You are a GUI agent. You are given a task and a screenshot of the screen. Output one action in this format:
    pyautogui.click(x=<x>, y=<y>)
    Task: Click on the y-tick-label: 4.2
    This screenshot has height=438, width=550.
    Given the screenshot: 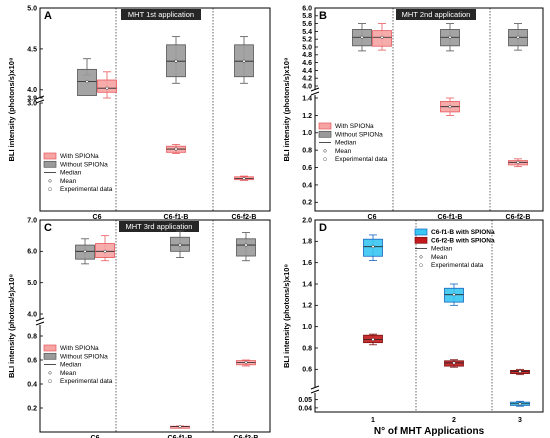 What is the action you would take?
    pyautogui.click(x=307, y=79)
    